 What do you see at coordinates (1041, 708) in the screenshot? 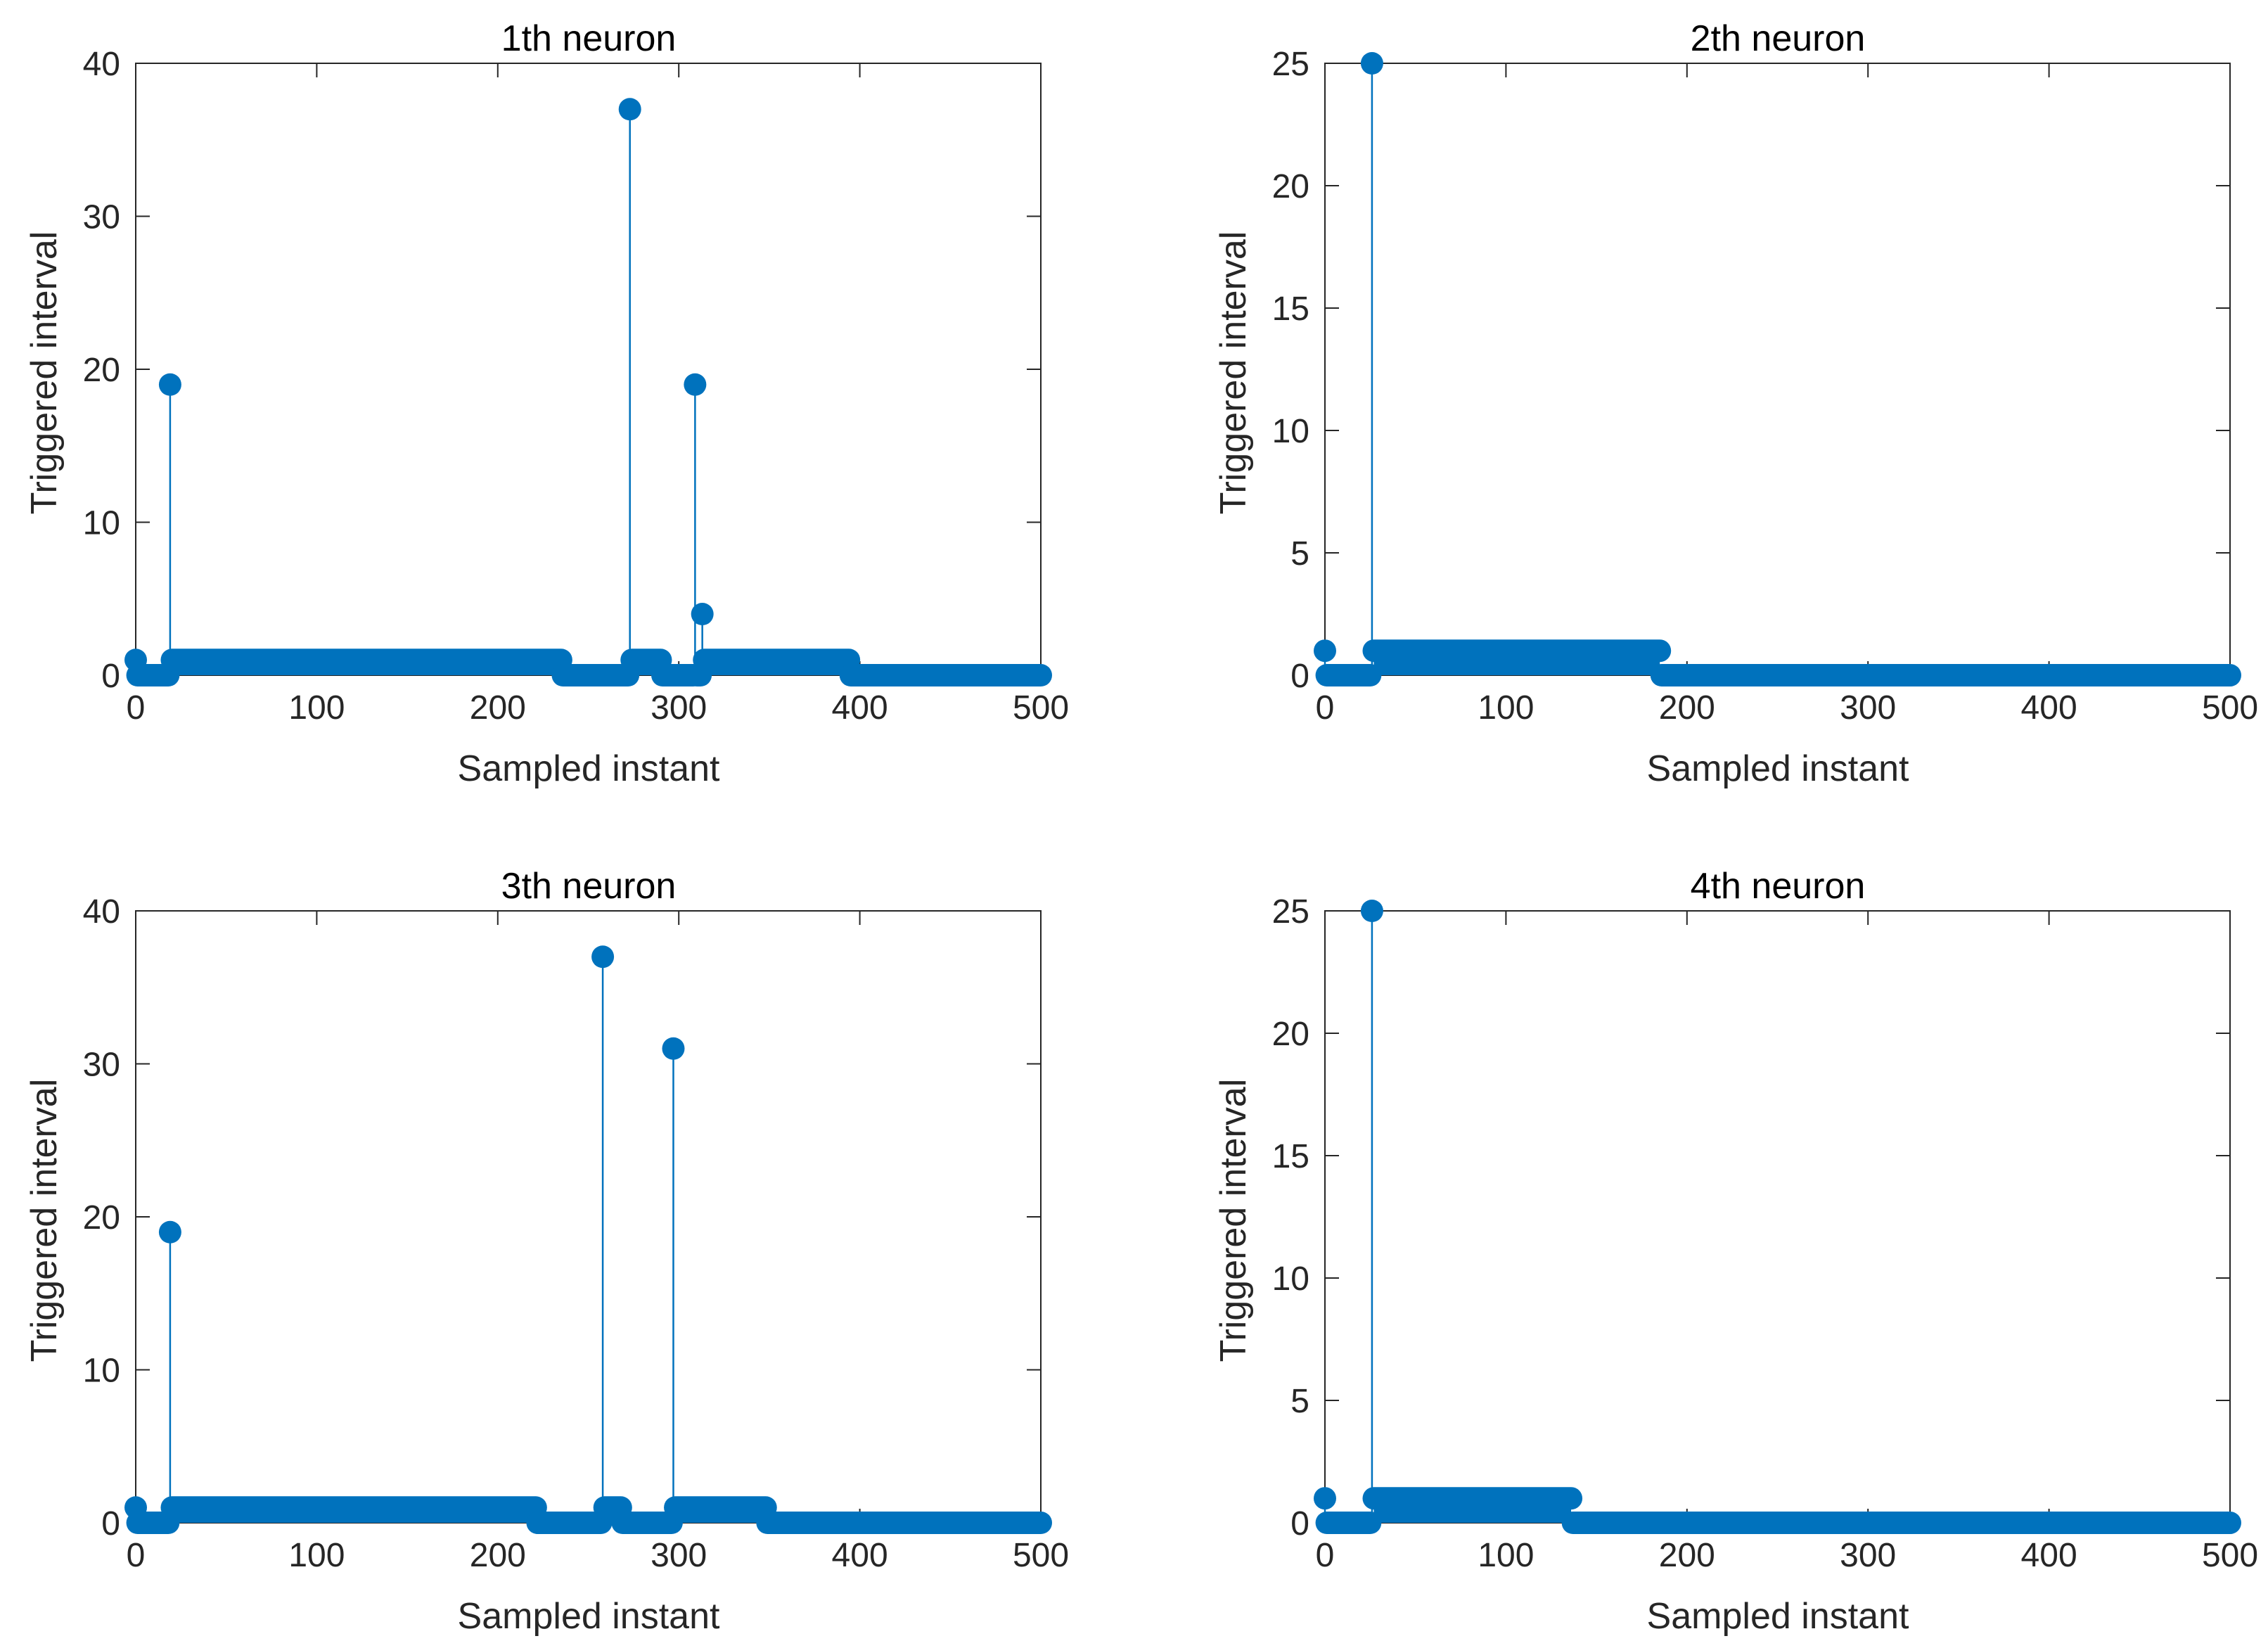
I see `subplot-1-xtick-label-5: 500` at bounding box center [1041, 708].